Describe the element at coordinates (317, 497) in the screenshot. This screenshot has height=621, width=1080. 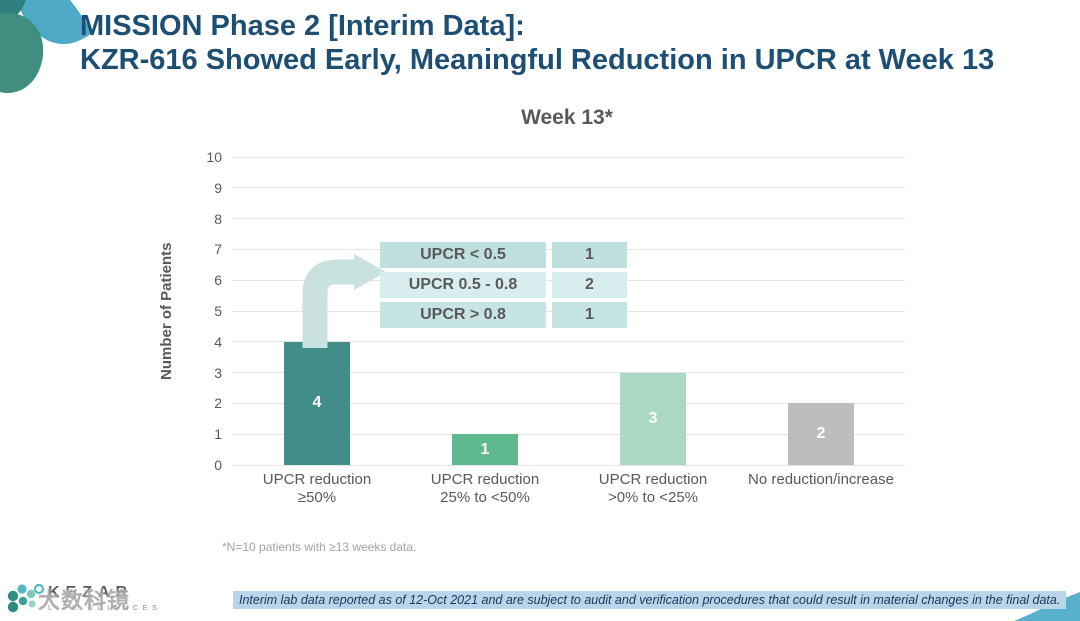
I see `x-label-line2: ≥50%` at that location.